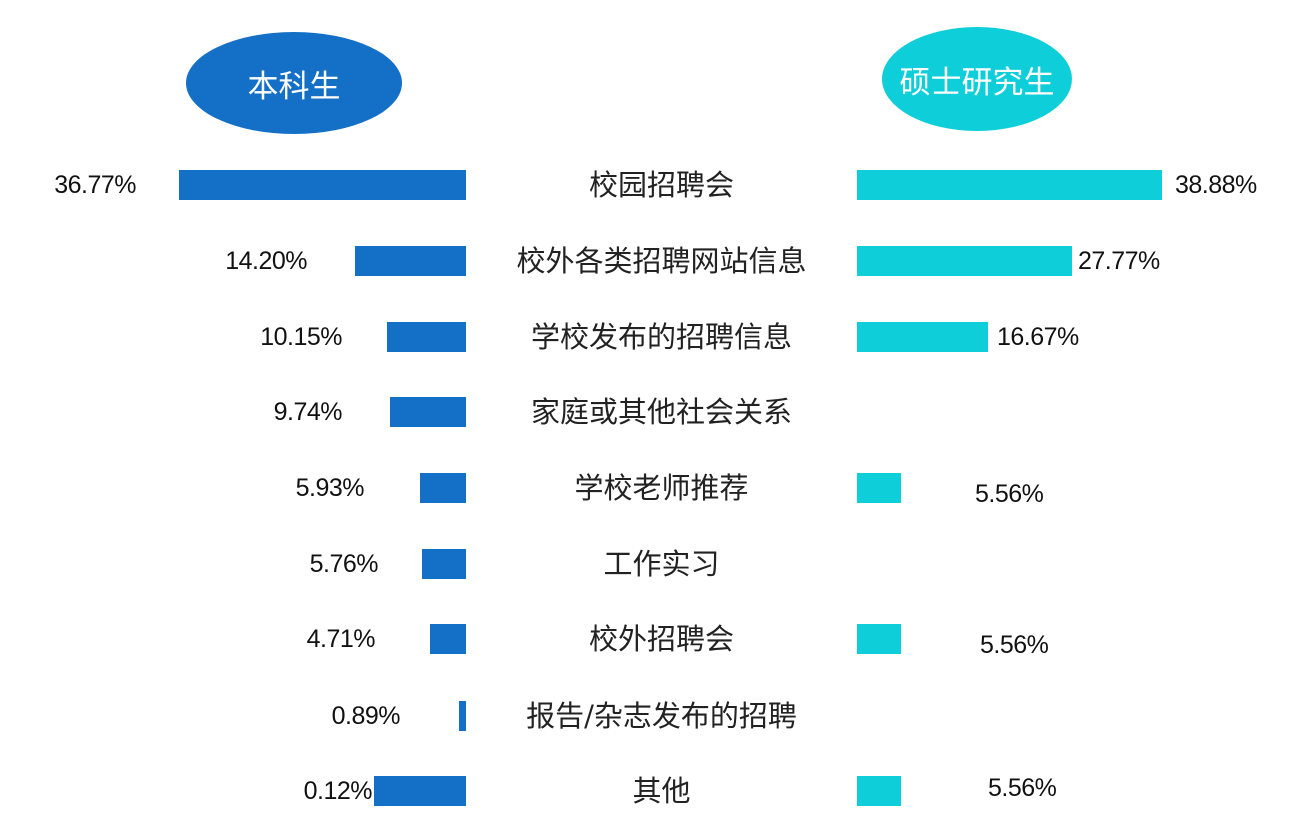  I want to click on undergraduate-value-label: 5.93%, so click(330, 488).